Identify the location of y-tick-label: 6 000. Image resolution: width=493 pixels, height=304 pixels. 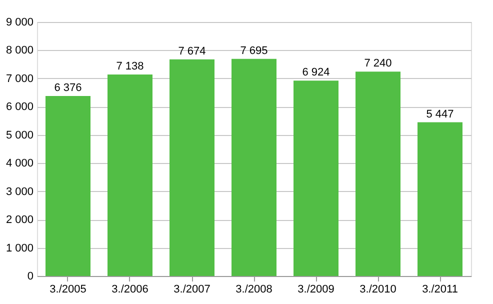
(20, 107).